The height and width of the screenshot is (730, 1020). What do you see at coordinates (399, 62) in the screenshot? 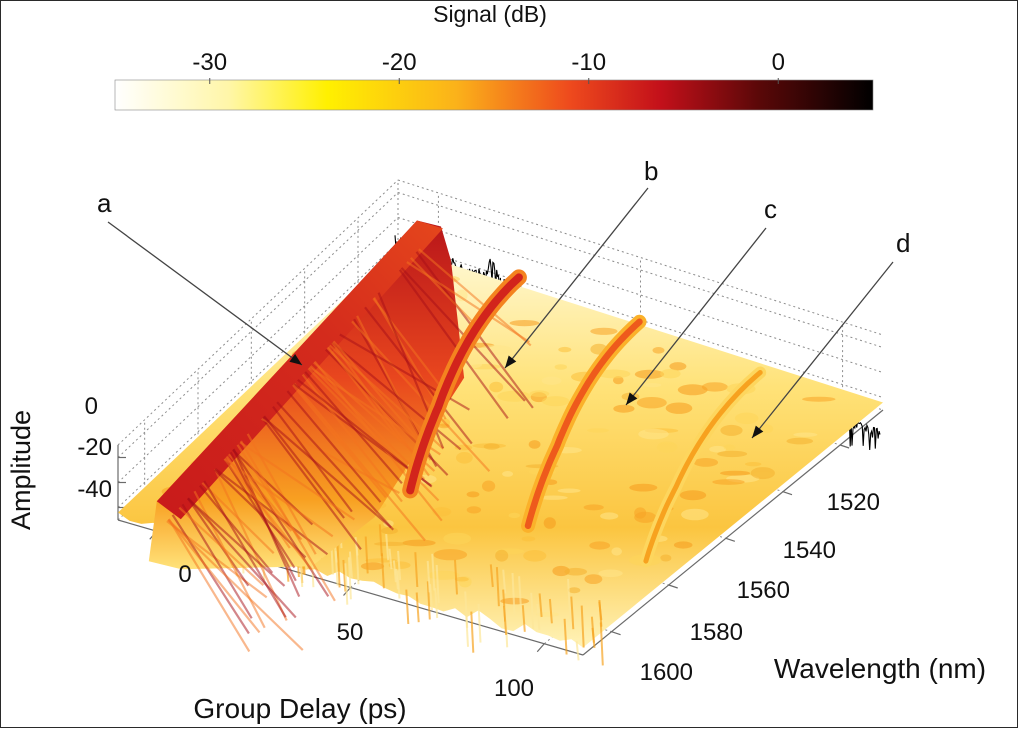
I see `colorbar-tick-1: -20` at bounding box center [399, 62].